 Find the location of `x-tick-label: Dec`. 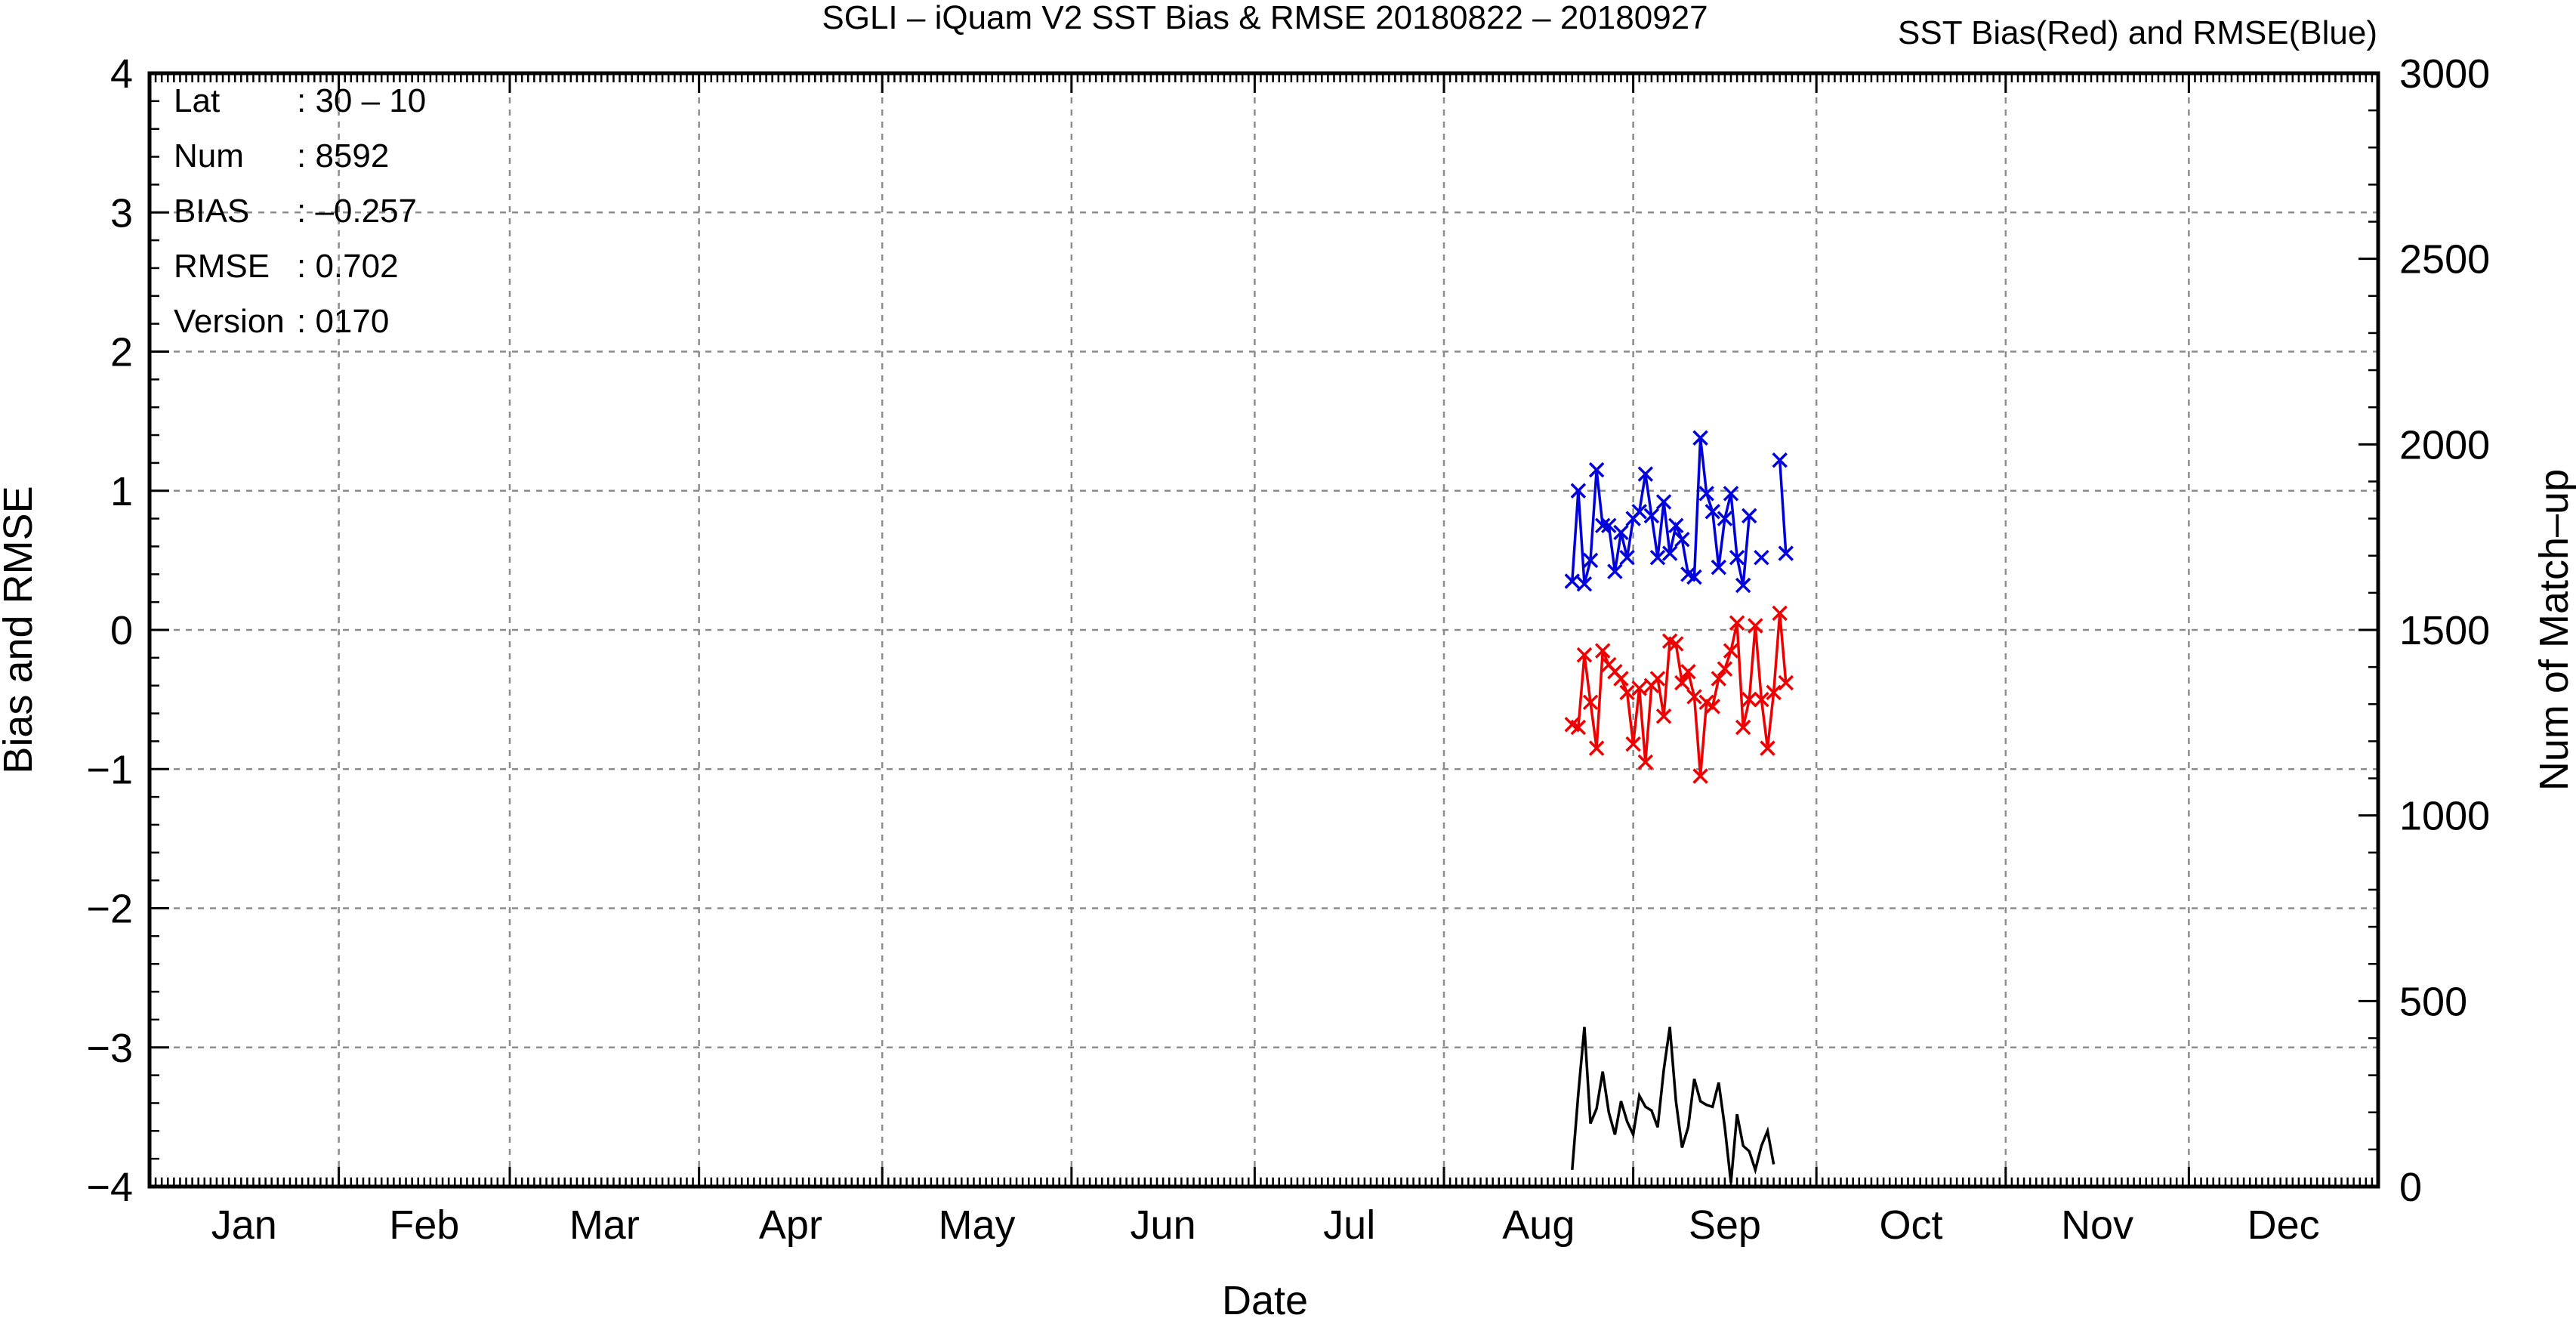

x-tick-label: Dec is located at coordinates (2283, 1225).